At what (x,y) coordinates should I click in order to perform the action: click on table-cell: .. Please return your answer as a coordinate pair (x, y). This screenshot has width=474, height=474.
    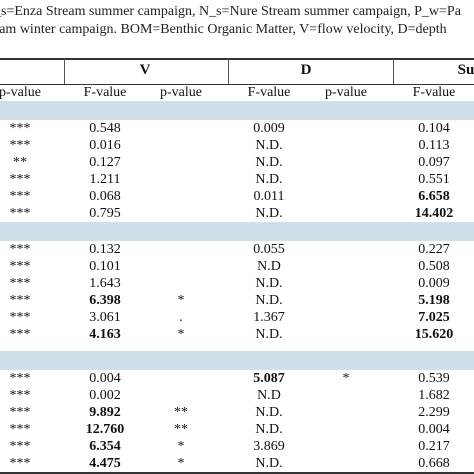
    Looking at the image, I should click on (181, 317).